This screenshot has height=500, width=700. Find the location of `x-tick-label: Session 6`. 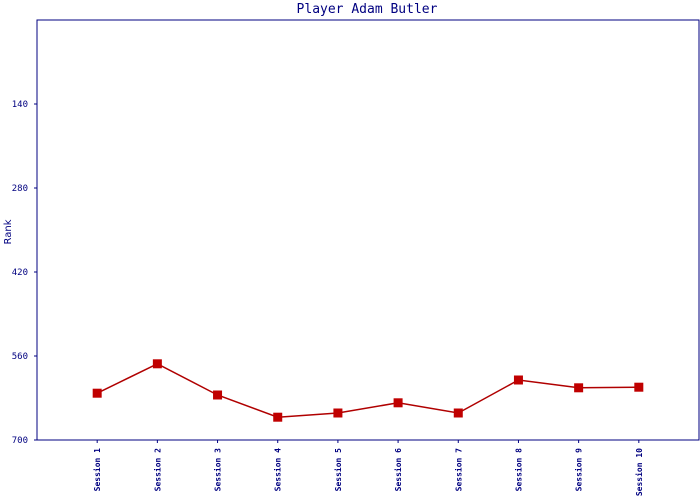

x-tick-label: Session 6 is located at coordinates (398, 470).